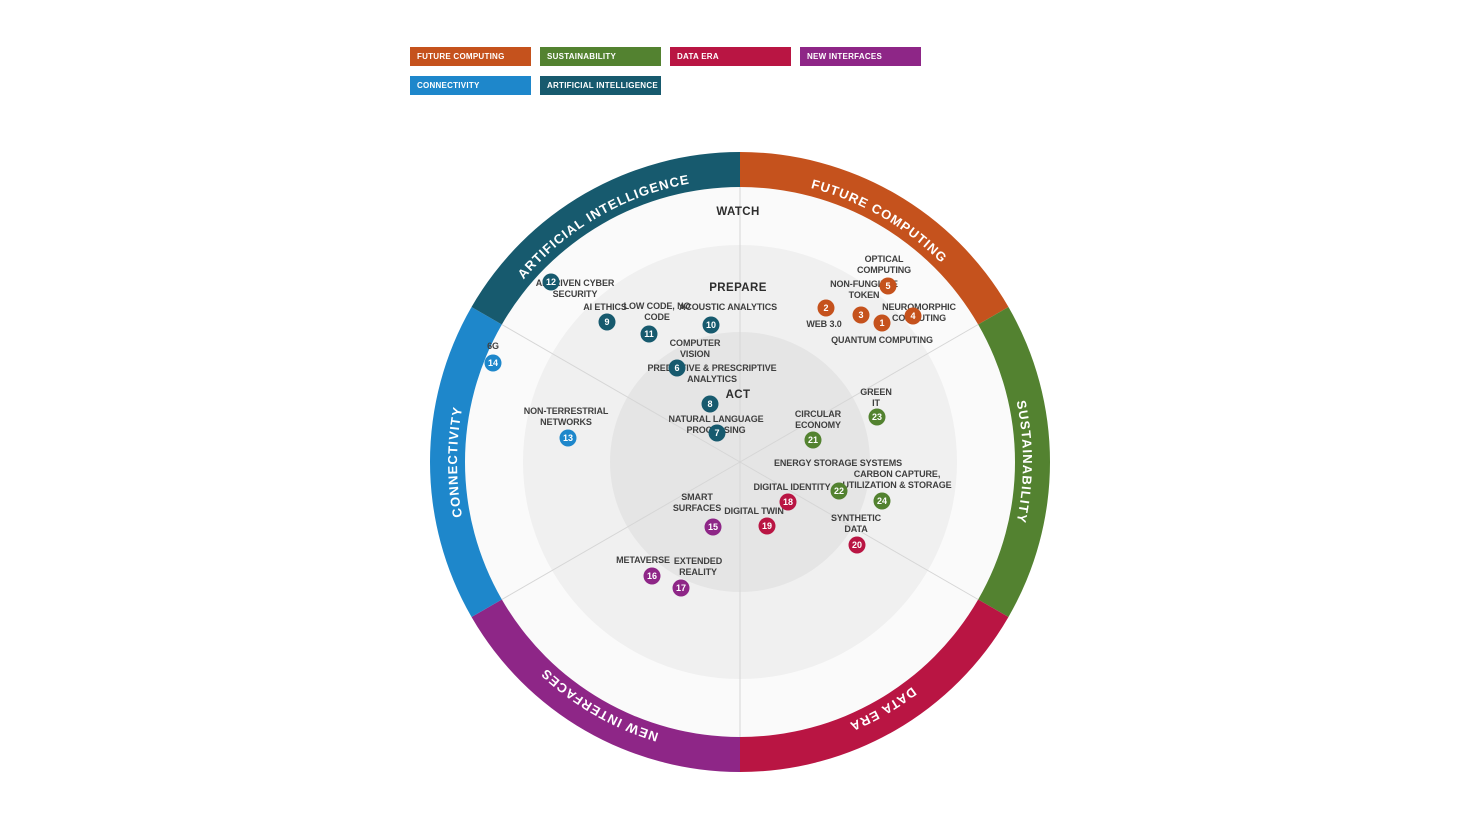  What do you see at coordinates (448, 85) in the screenshot?
I see `legend-chip-label: CONNECTIVITY` at bounding box center [448, 85].